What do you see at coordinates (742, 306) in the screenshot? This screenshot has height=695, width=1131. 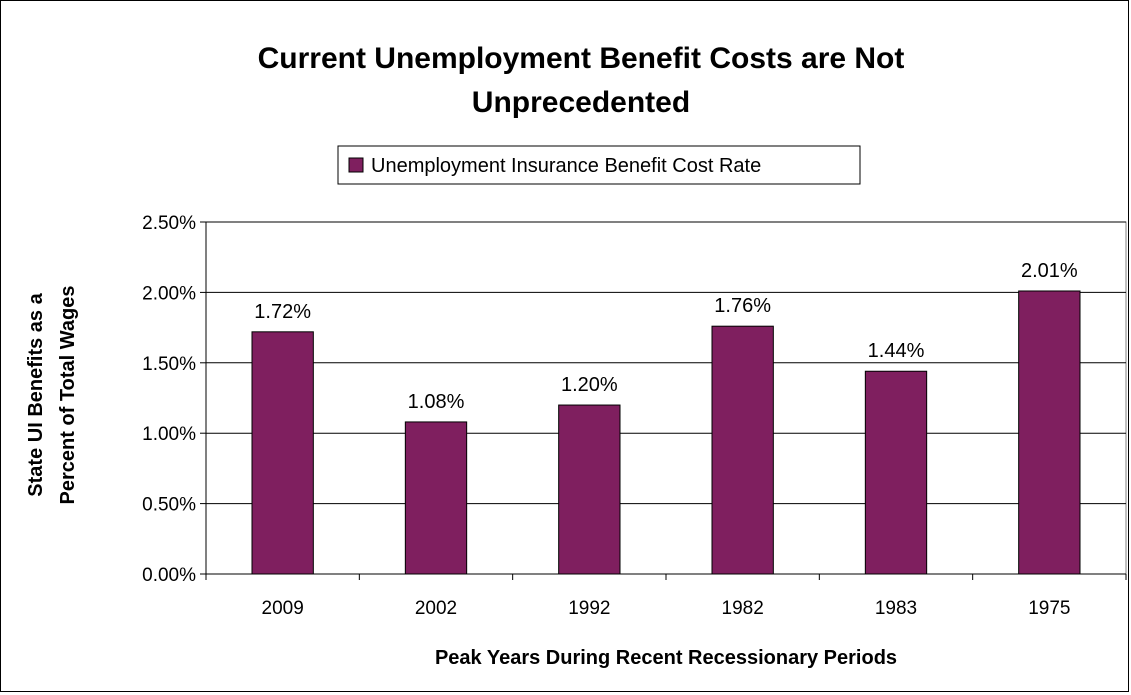 I see `data-label: 1.76%` at bounding box center [742, 306].